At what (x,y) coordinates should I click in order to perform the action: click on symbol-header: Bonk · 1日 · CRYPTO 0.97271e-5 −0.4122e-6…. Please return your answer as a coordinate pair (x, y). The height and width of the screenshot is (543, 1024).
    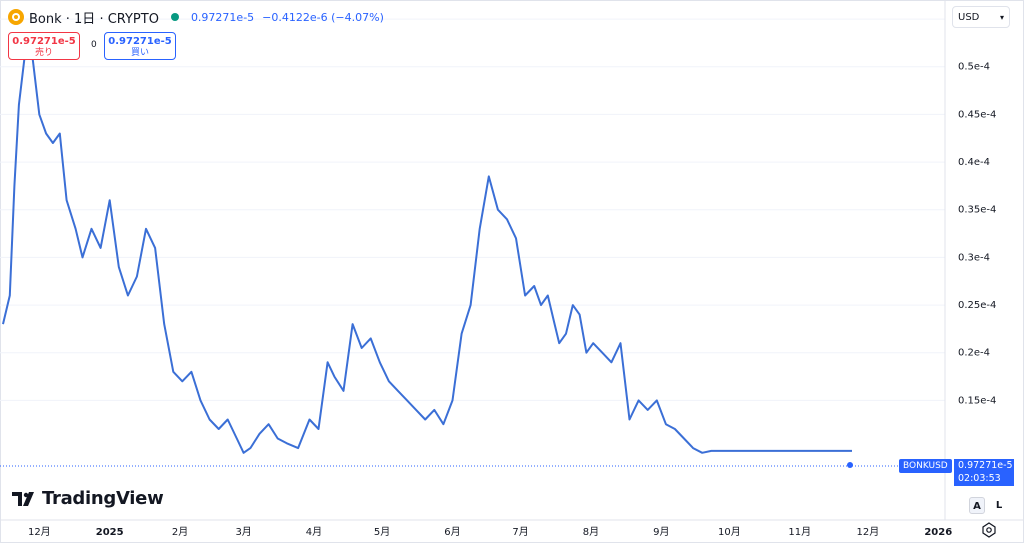
    Looking at the image, I should click on (196, 17).